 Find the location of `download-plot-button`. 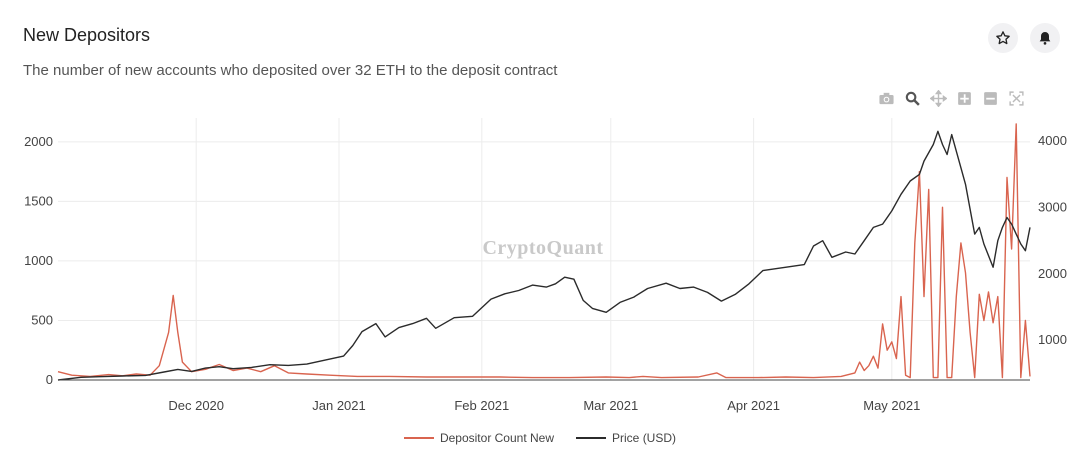

download-plot-button is located at coordinates (886, 98).